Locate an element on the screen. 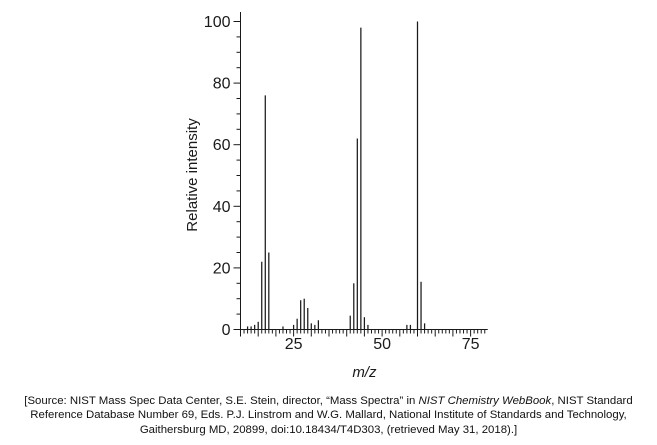 This screenshot has width=657, height=445. svg-text: 40 is located at coordinates (222, 207).